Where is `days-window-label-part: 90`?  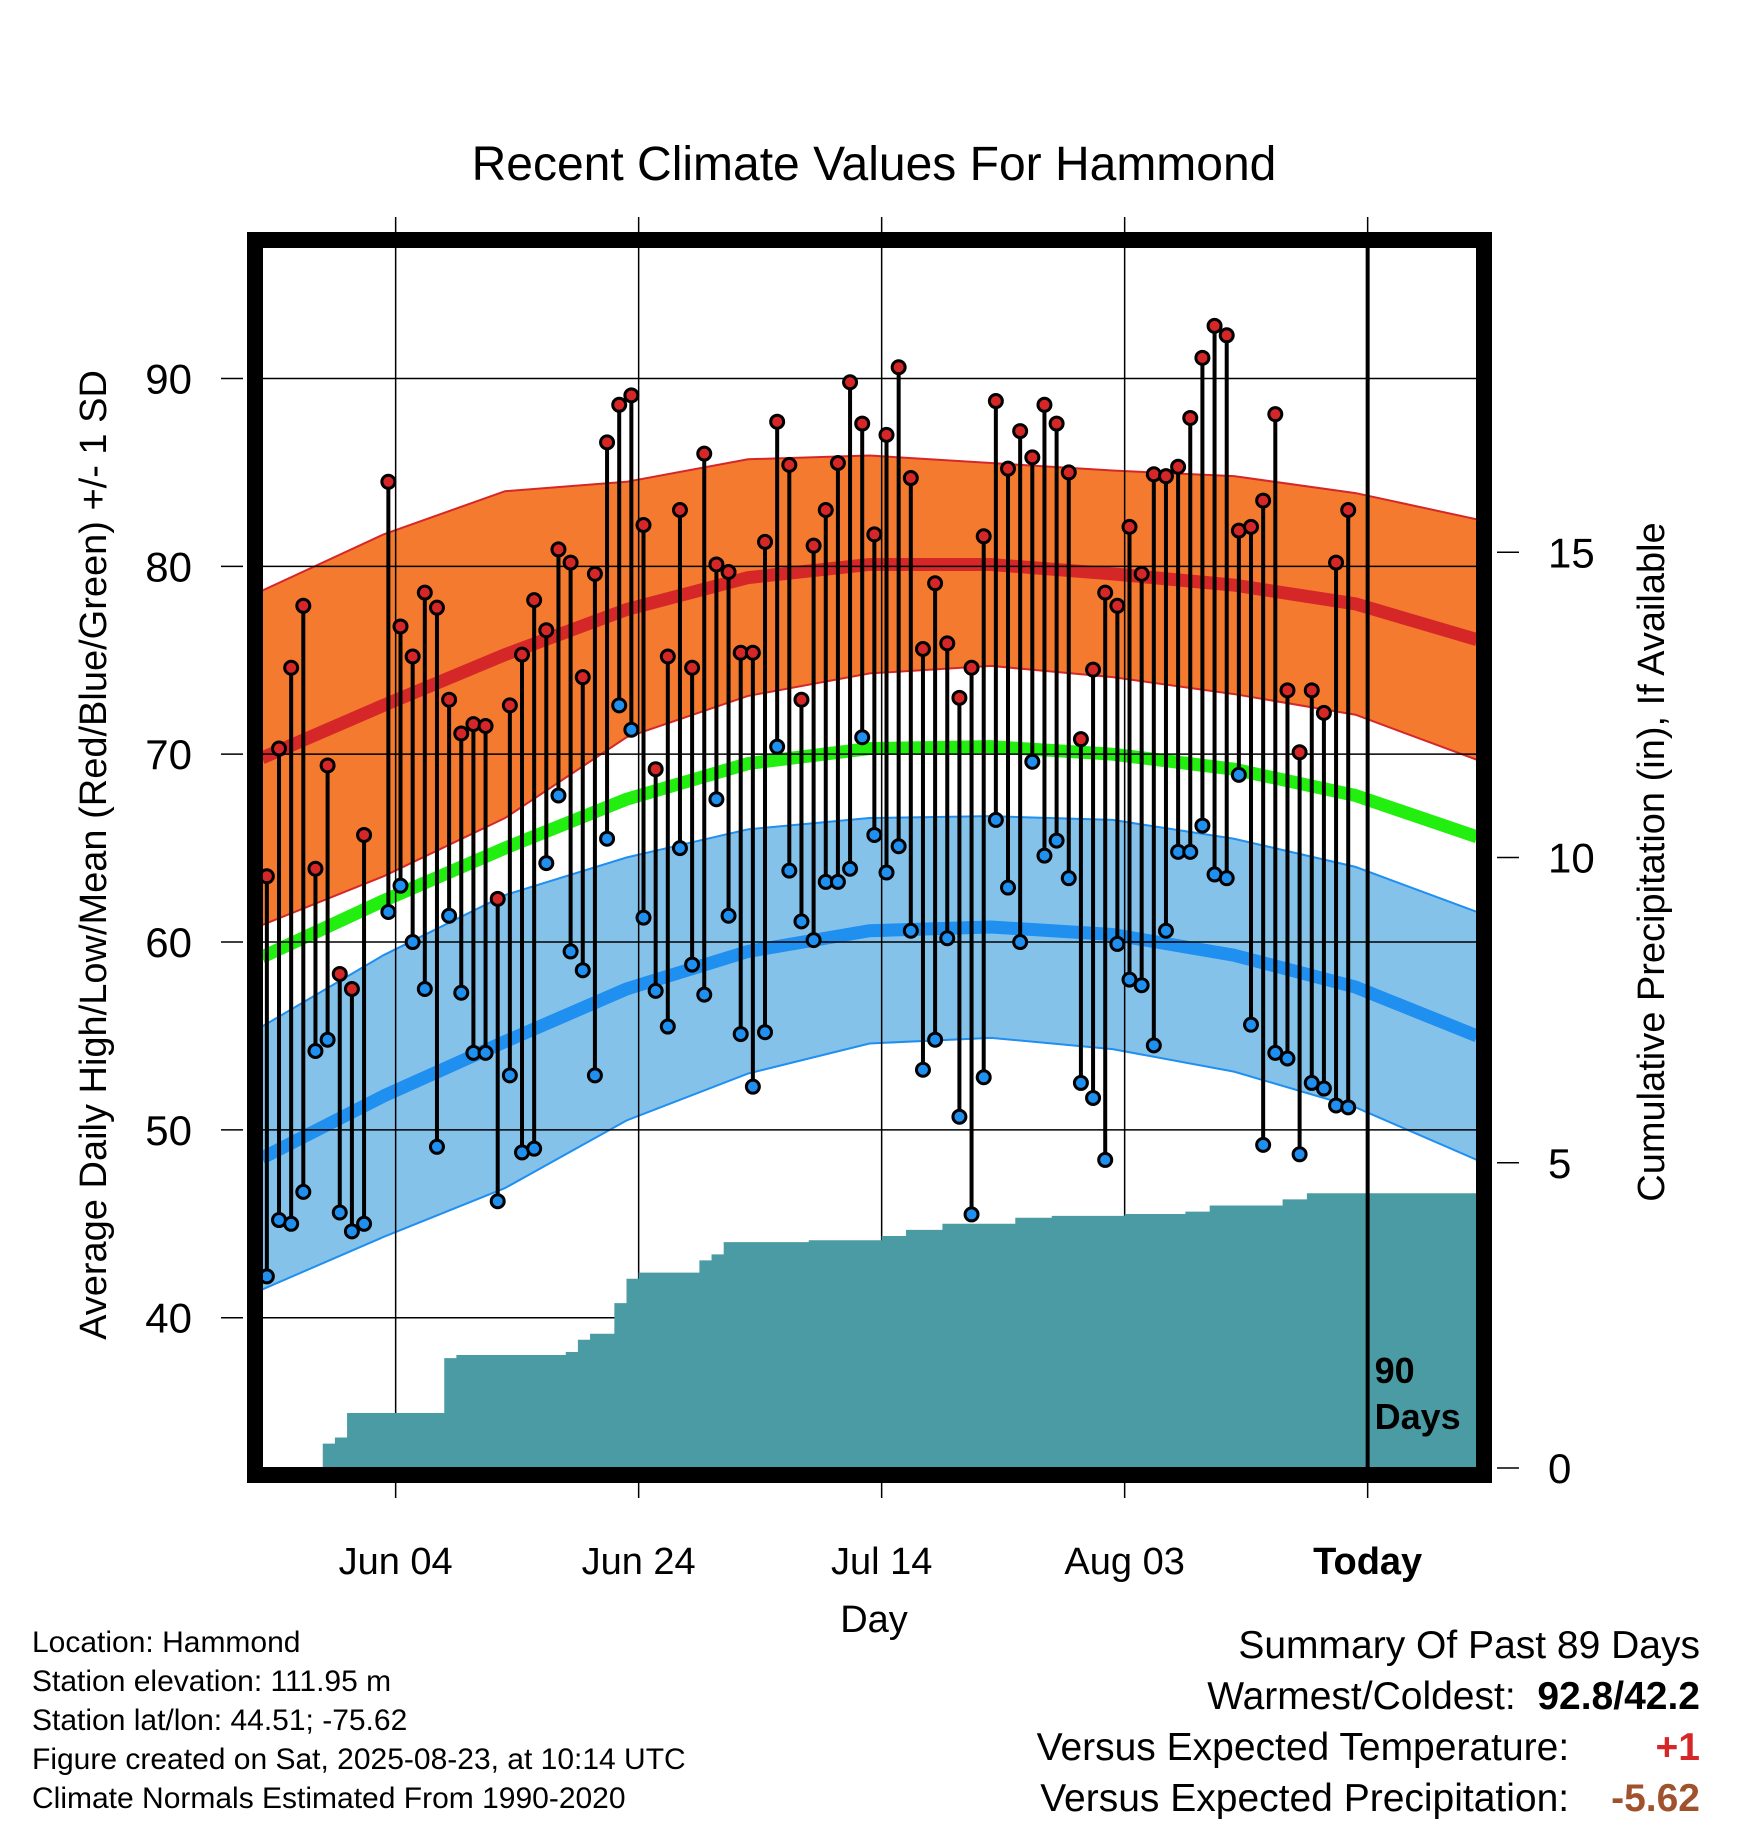
days-window-label-part: 90 is located at coordinates (1395, 1370).